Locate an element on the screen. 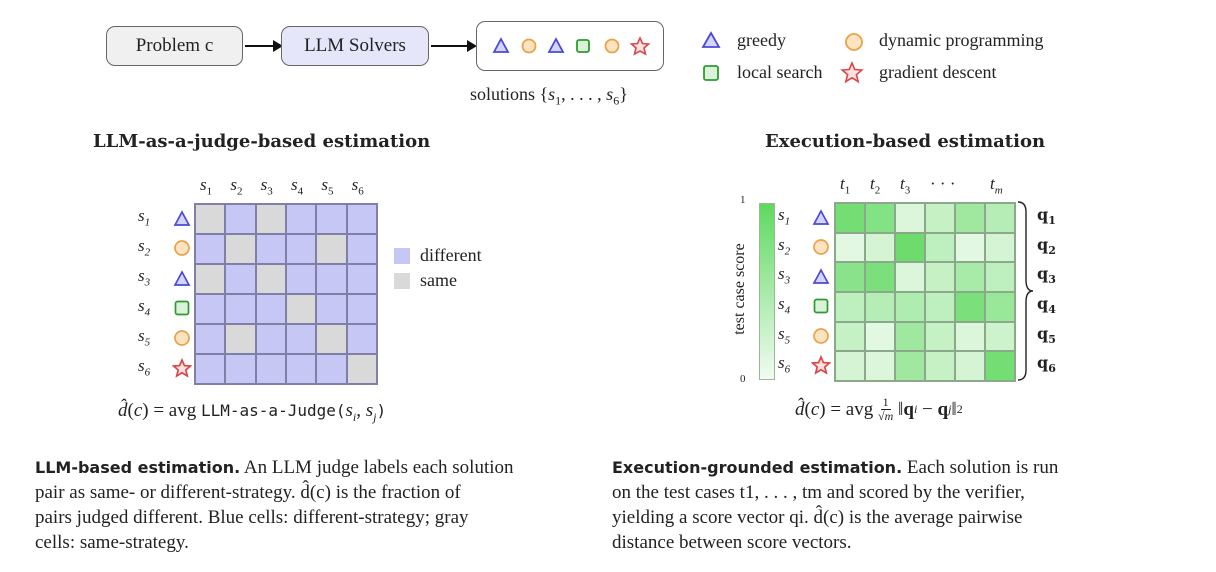  left-col-label: s1 is located at coordinates (206, 186).